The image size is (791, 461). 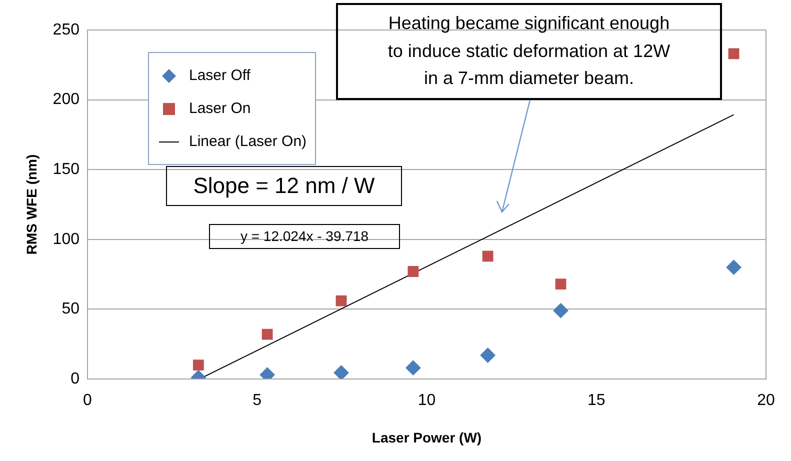 I want to click on y-tick-label: 100, so click(x=66, y=239).